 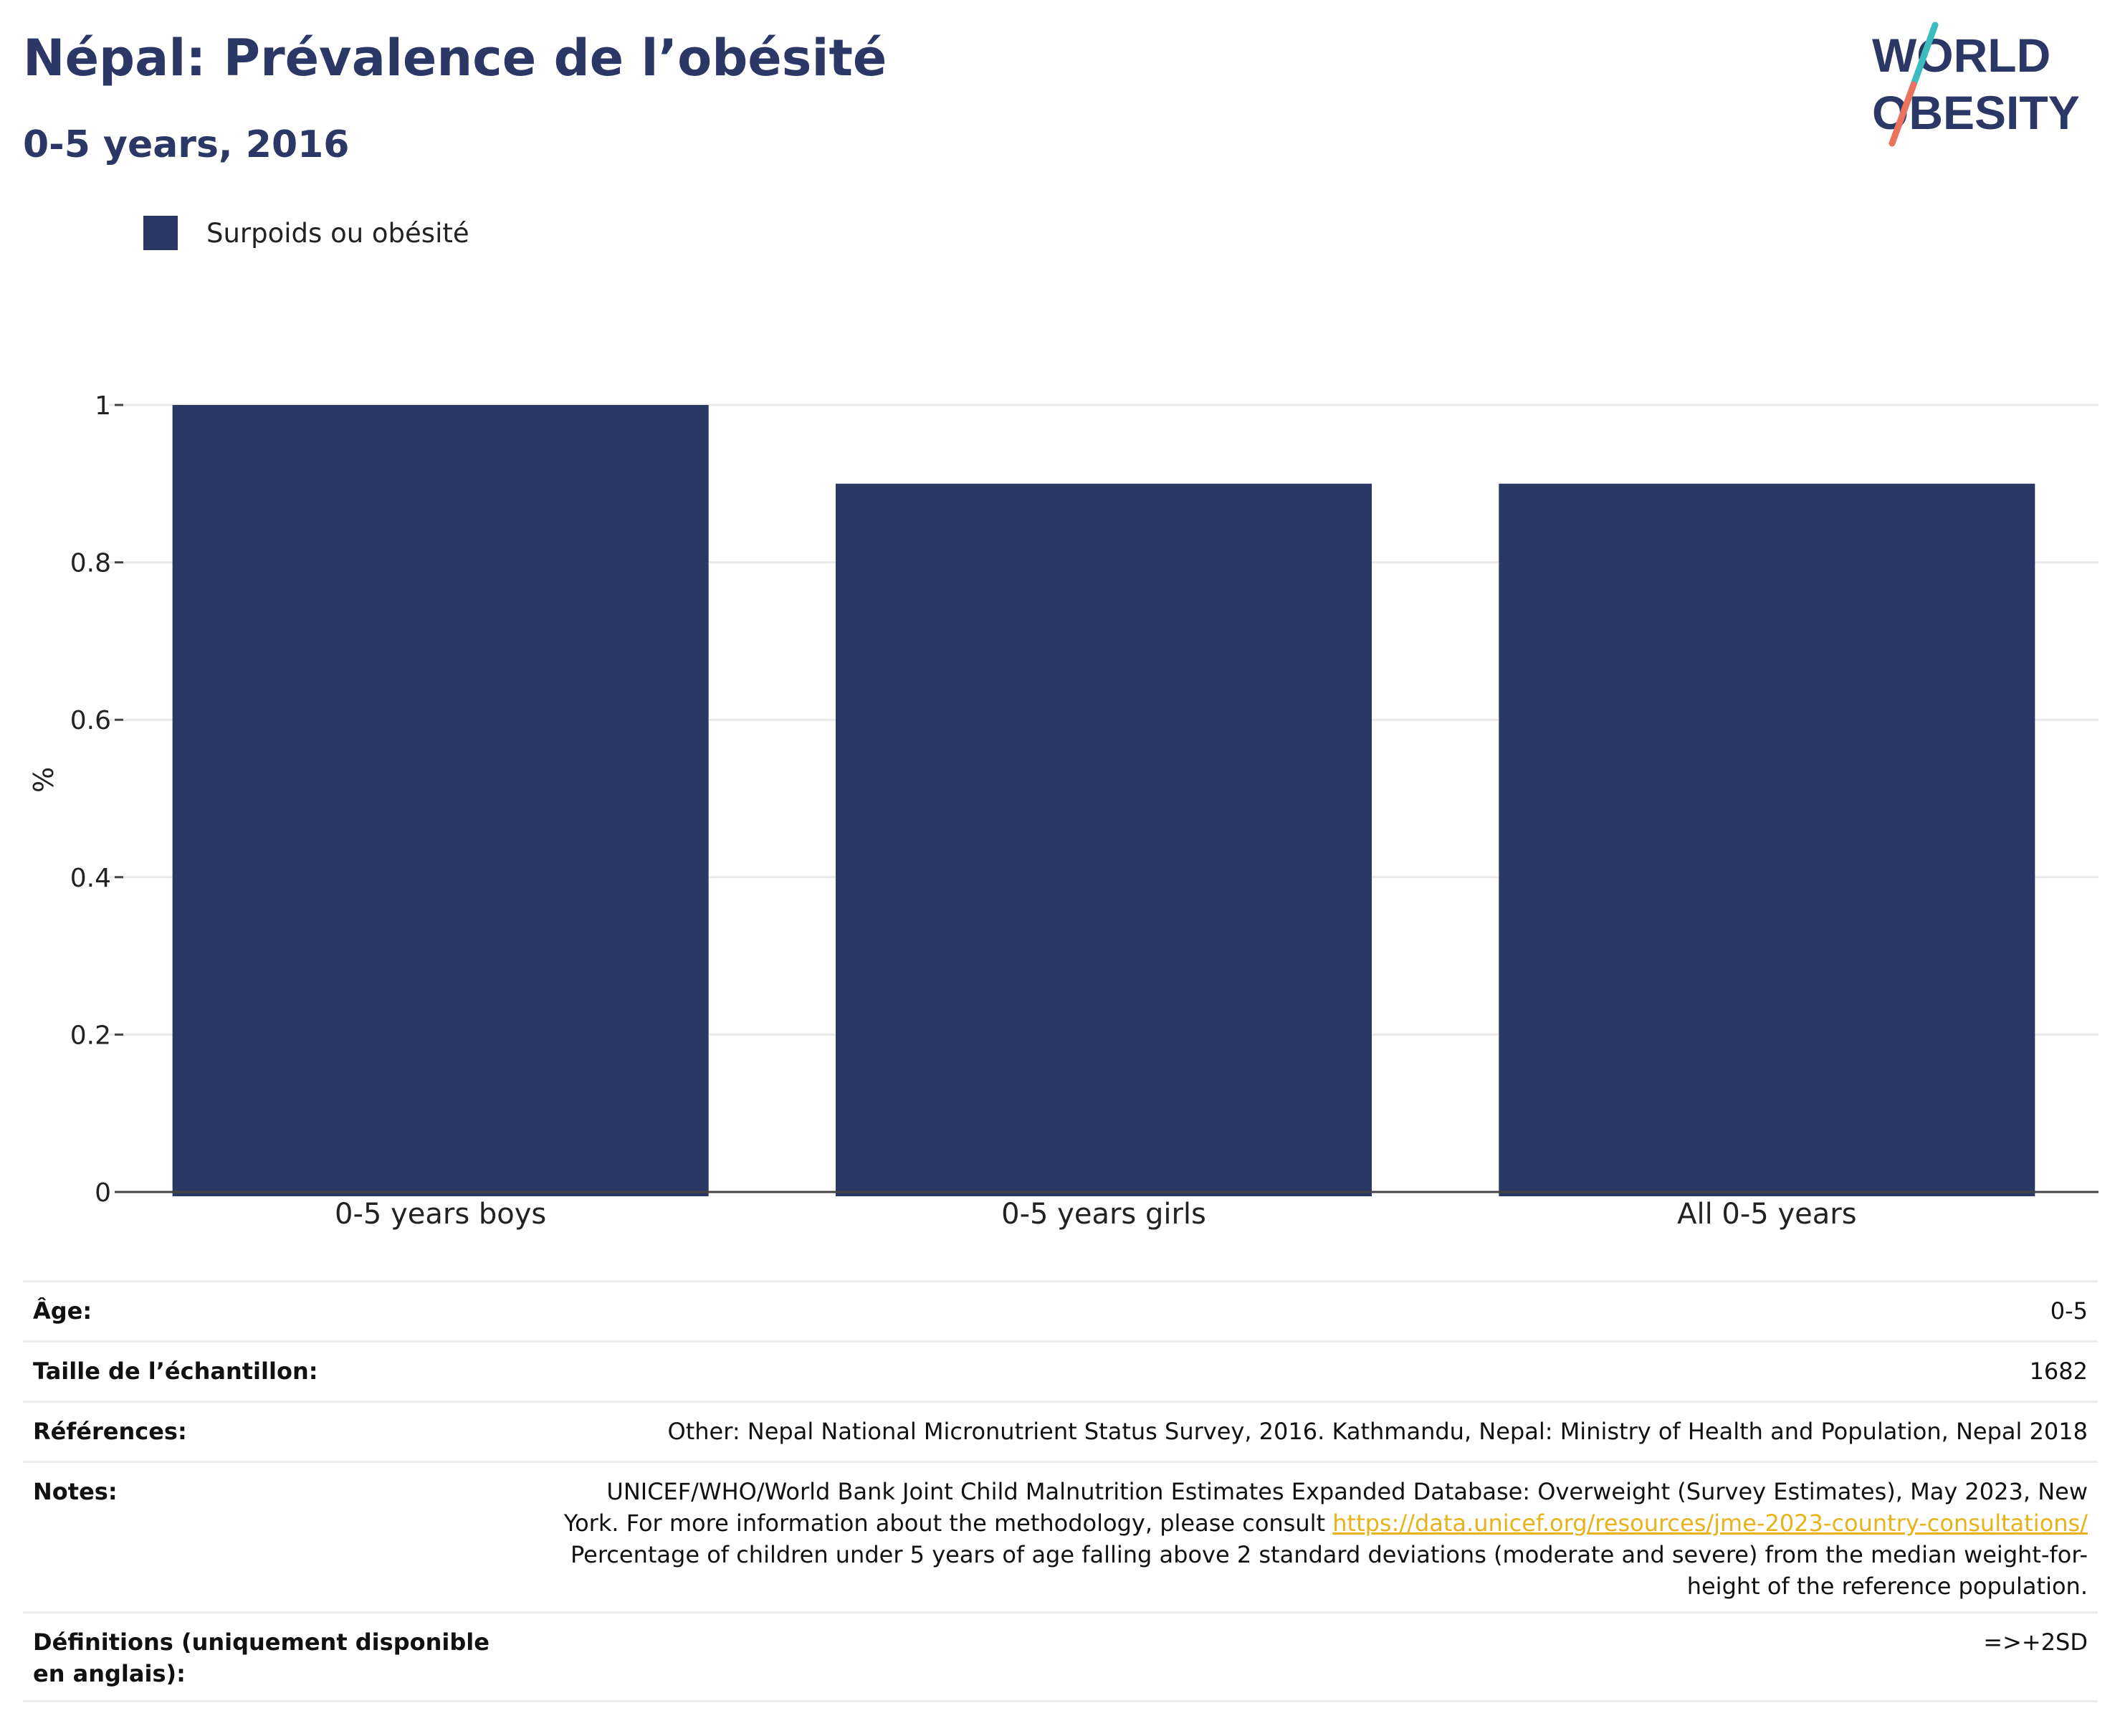 What do you see at coordinates (1103, 1214) in the screenshot?
I see `x-tick-label: 0-5 years girls` at bounding box center [1103, 1214].